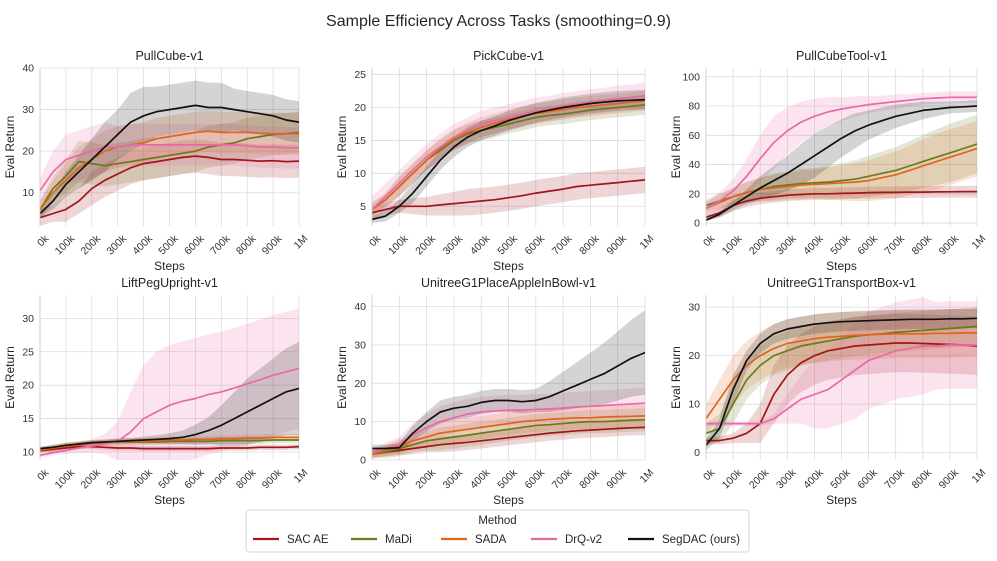 The image size is (997, 561). Describe the element at coordinates (691, 77) in the screenshot. I see `y-tick-label: 100` at that location.